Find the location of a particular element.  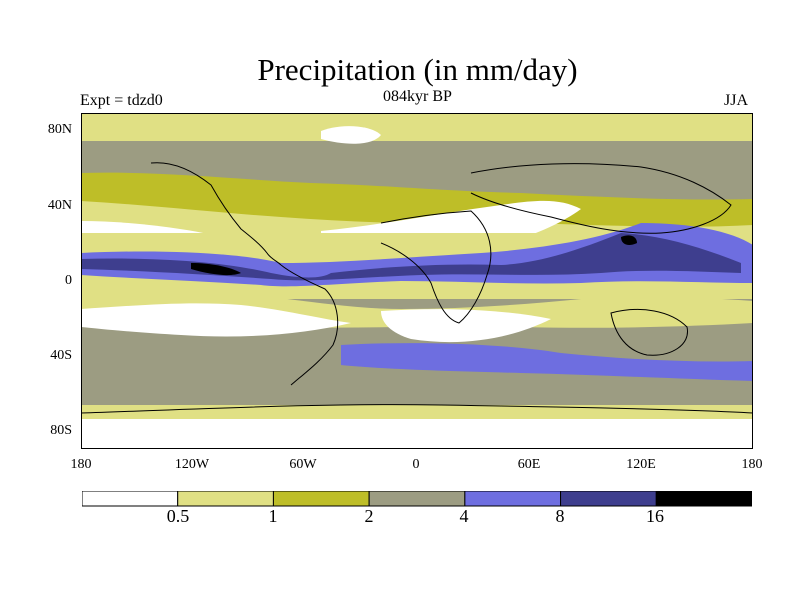

map-region-arctic-dry is located at coordinates (351, 135).